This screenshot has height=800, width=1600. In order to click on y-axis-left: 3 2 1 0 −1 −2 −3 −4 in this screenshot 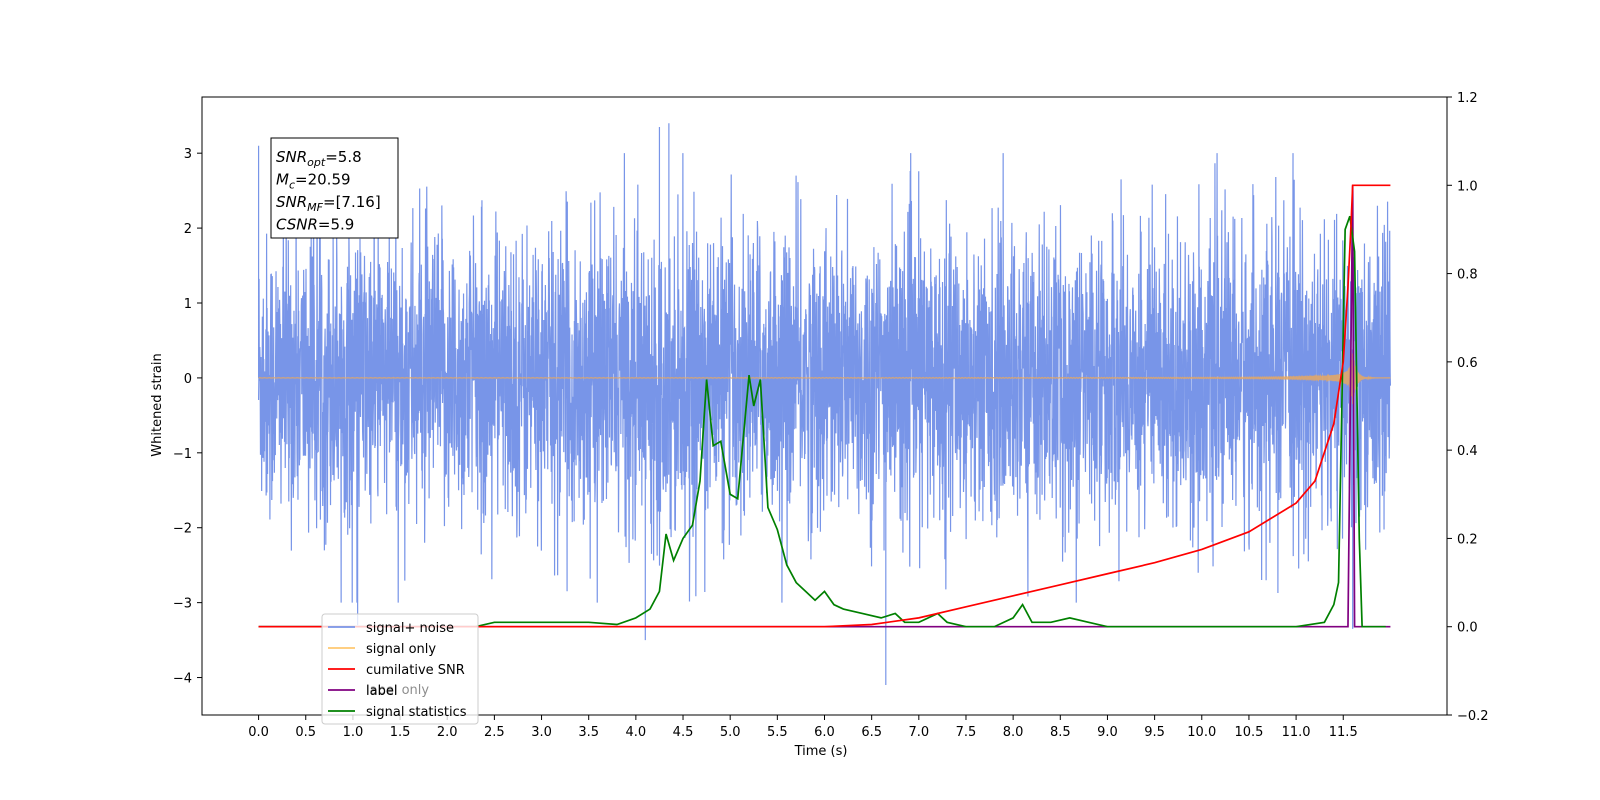, I will do `click(187, 417)`.